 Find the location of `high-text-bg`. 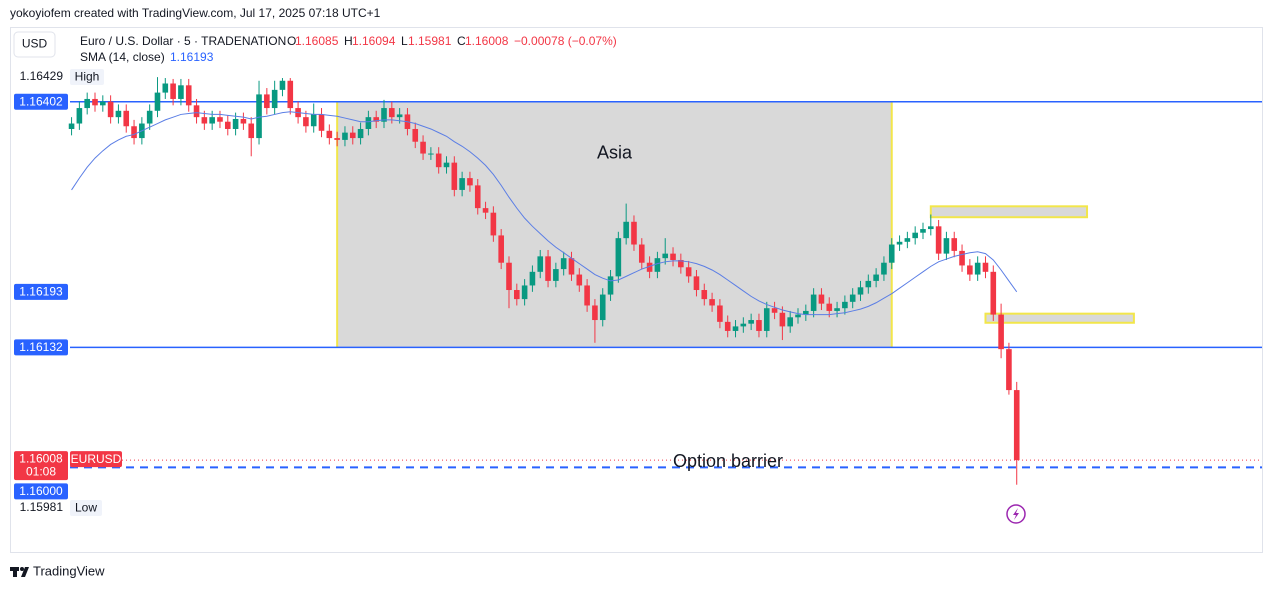

high-text-bg is located at coordinates (87, 77).